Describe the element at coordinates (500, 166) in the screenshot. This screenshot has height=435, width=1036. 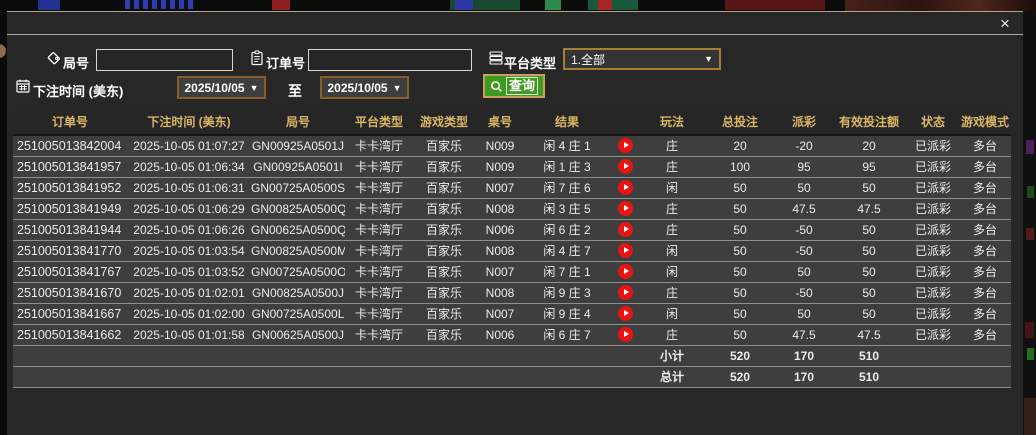
I see `table-number-cell: N009` at that location.